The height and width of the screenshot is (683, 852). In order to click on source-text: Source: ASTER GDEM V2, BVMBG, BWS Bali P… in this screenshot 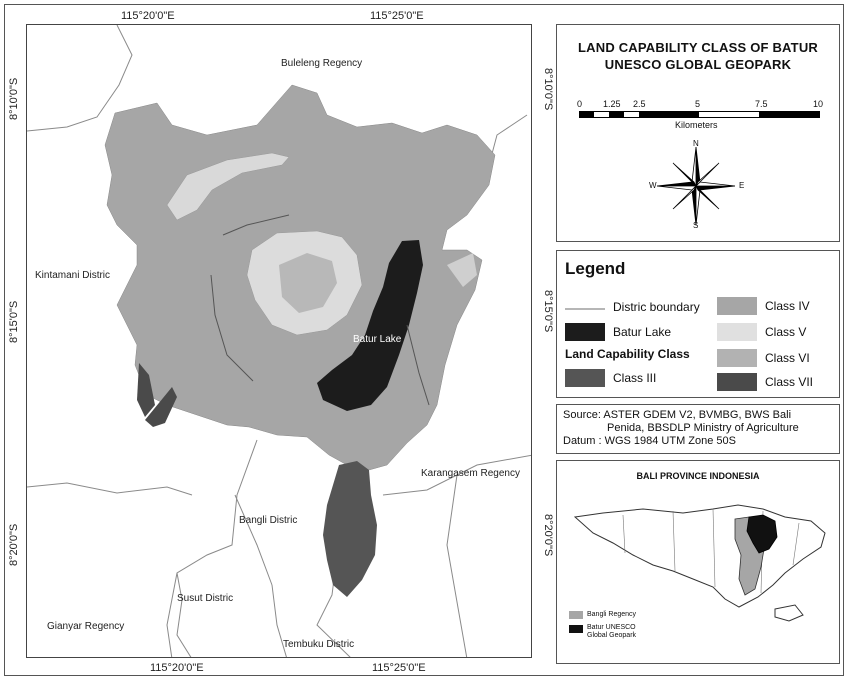, I will do `click(681, 428)`.